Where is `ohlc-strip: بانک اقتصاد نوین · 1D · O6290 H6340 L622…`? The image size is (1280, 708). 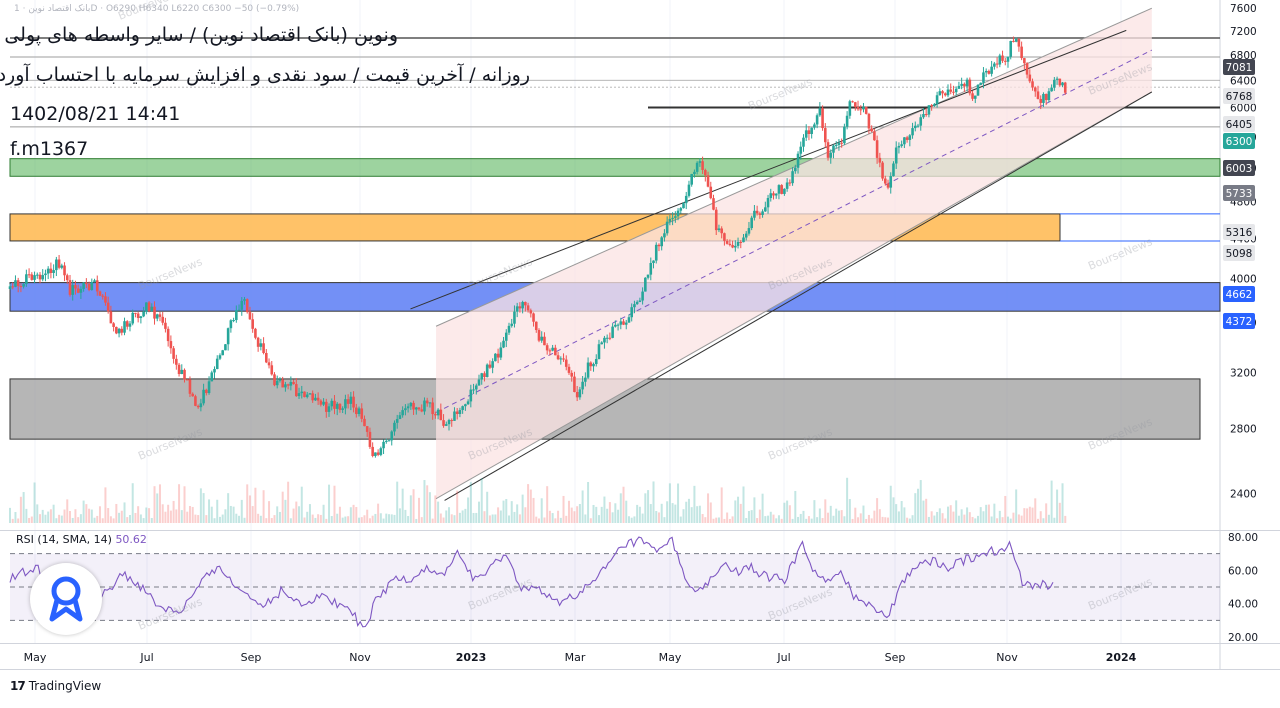
ohlc-strip: بانک اقتصاد نوین · 1D · O6290 H6340 L622… is located at coordinates (157, 9).